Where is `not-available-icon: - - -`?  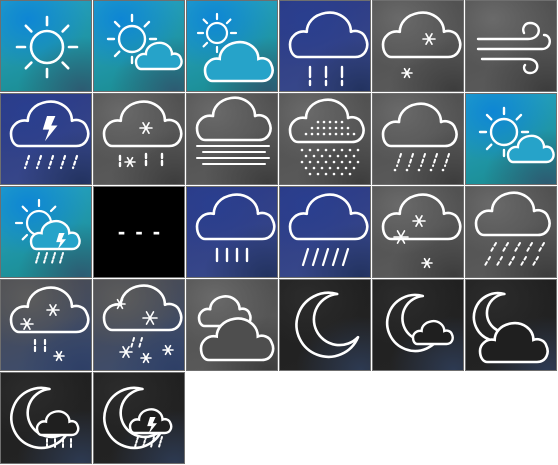
not-available-icon: - - - is located at coordinates (140, 231).